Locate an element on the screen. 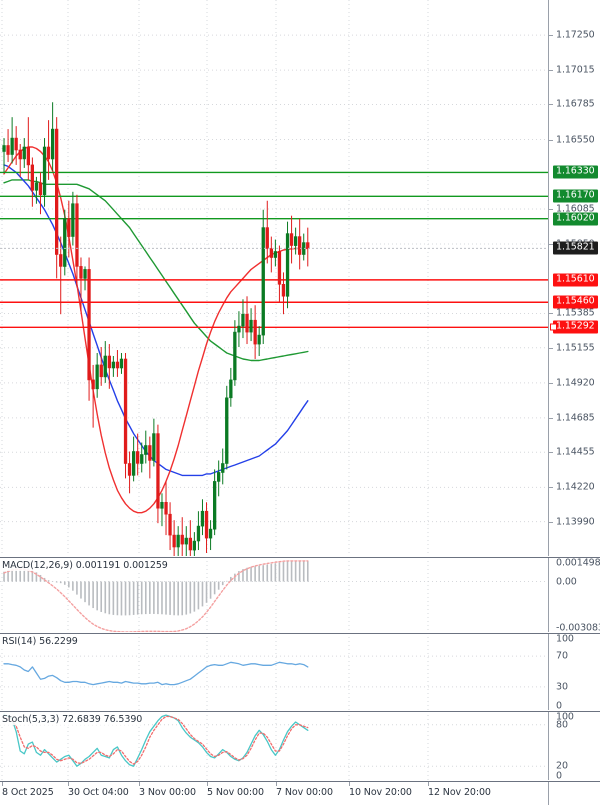  time-axis-label: 3 Nov 00:00 is located at coordinates (167, 792).